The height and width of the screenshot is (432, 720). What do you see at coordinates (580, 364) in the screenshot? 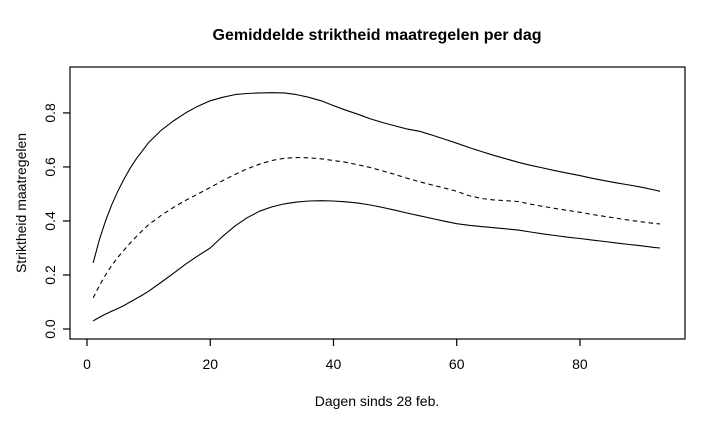
I see `x-tick-label: 80` at bounding box center [580, 364].